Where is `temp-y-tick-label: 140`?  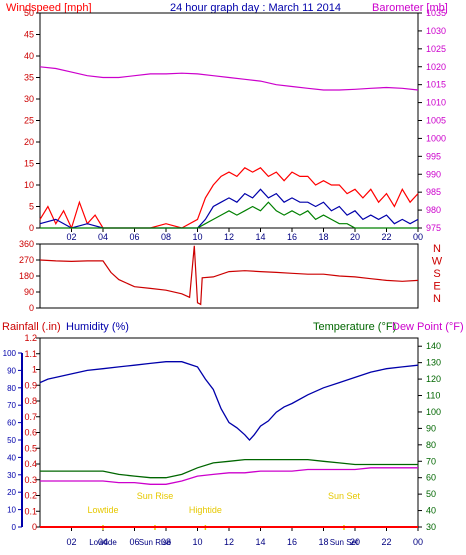 temp-y-tick-label: 140 is located at coordinates (433, 346).